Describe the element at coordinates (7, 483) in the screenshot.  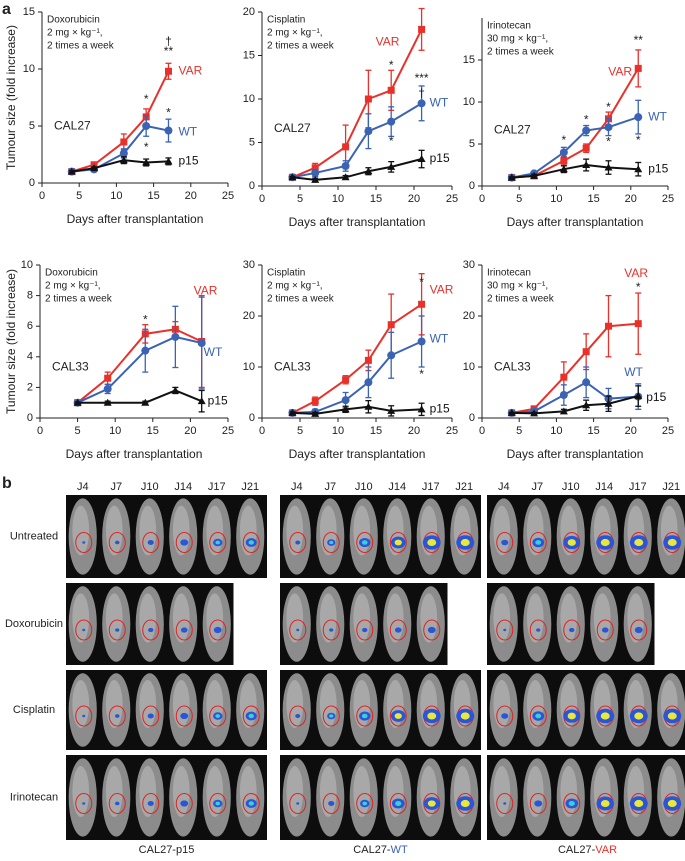
I see `panel-label: b` at that location.